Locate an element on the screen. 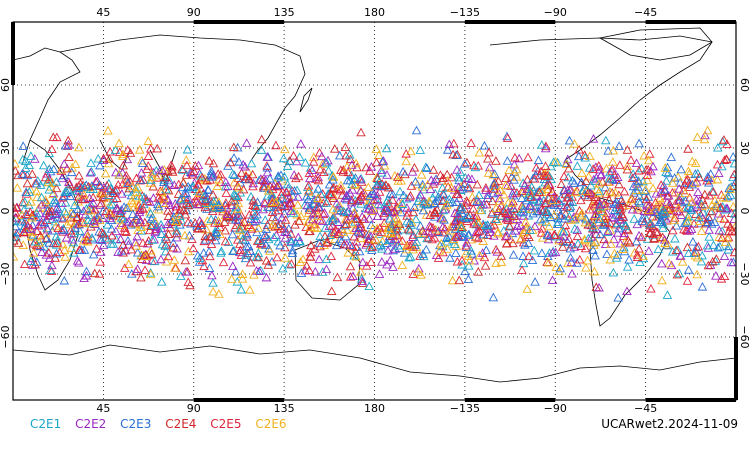  lon-tick-top-6: −45 is located at coordinates (645, 12).